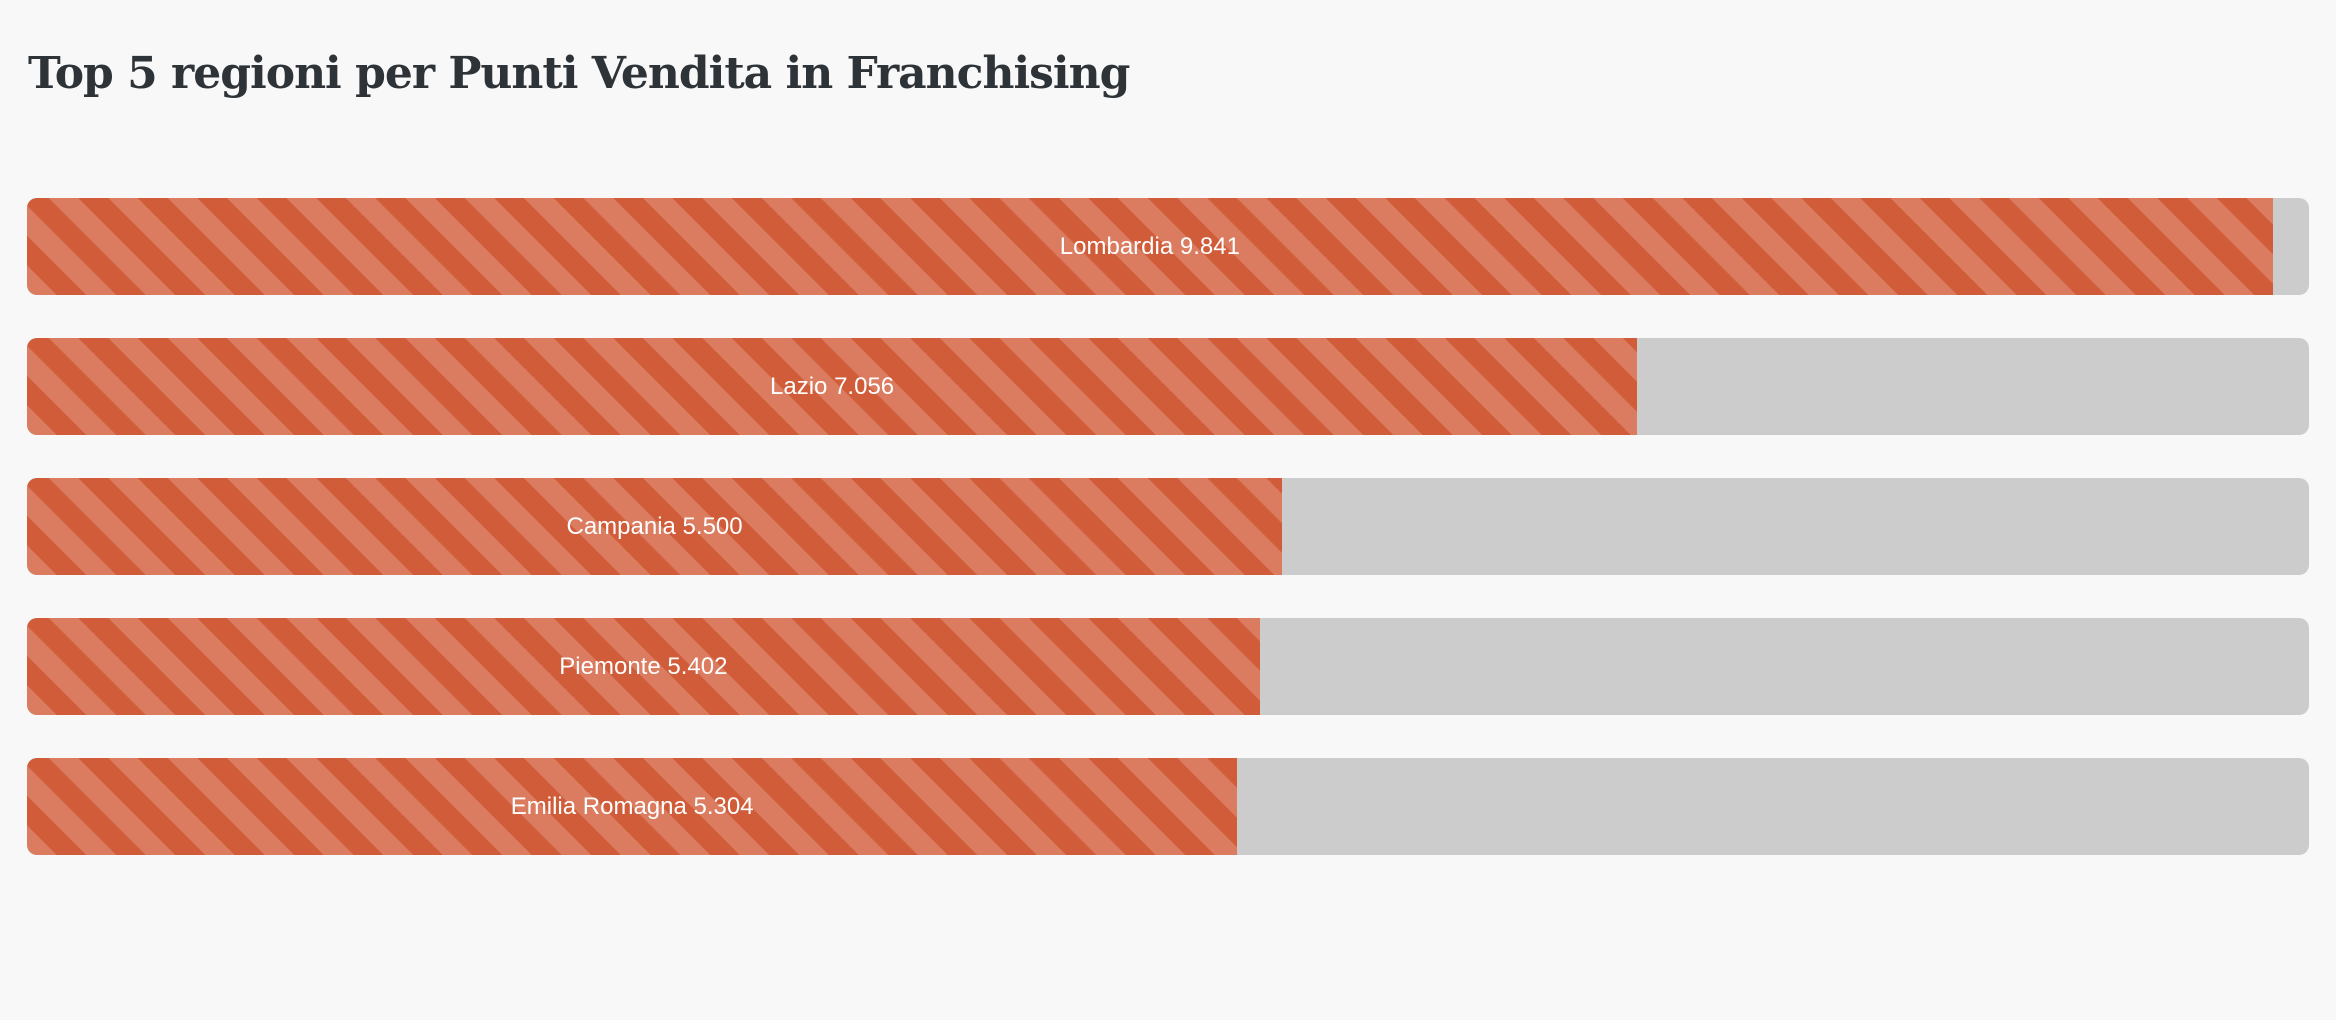 Image resolution: width=2336 pixels, height=1020 pixels. I want to click on bar-track: Piemonte 5.402, so click(1168, 666).